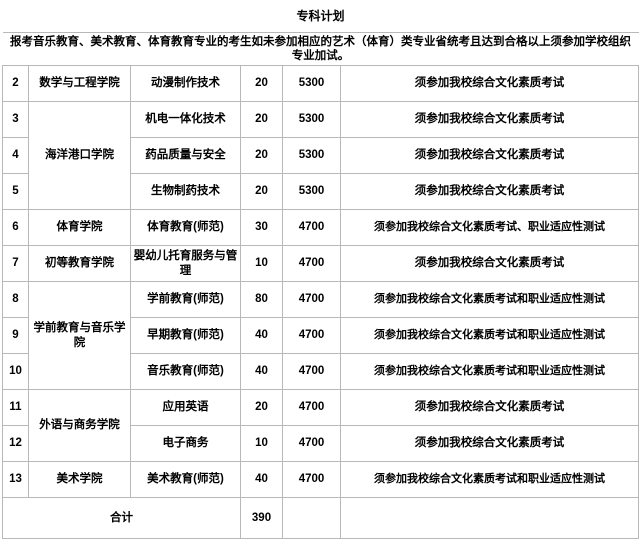 The width and height of the screenshot is (640, 539). Describe the element at coordinates (185, 407) in the screenshot. I see `major-name: 应用英语` at that location.